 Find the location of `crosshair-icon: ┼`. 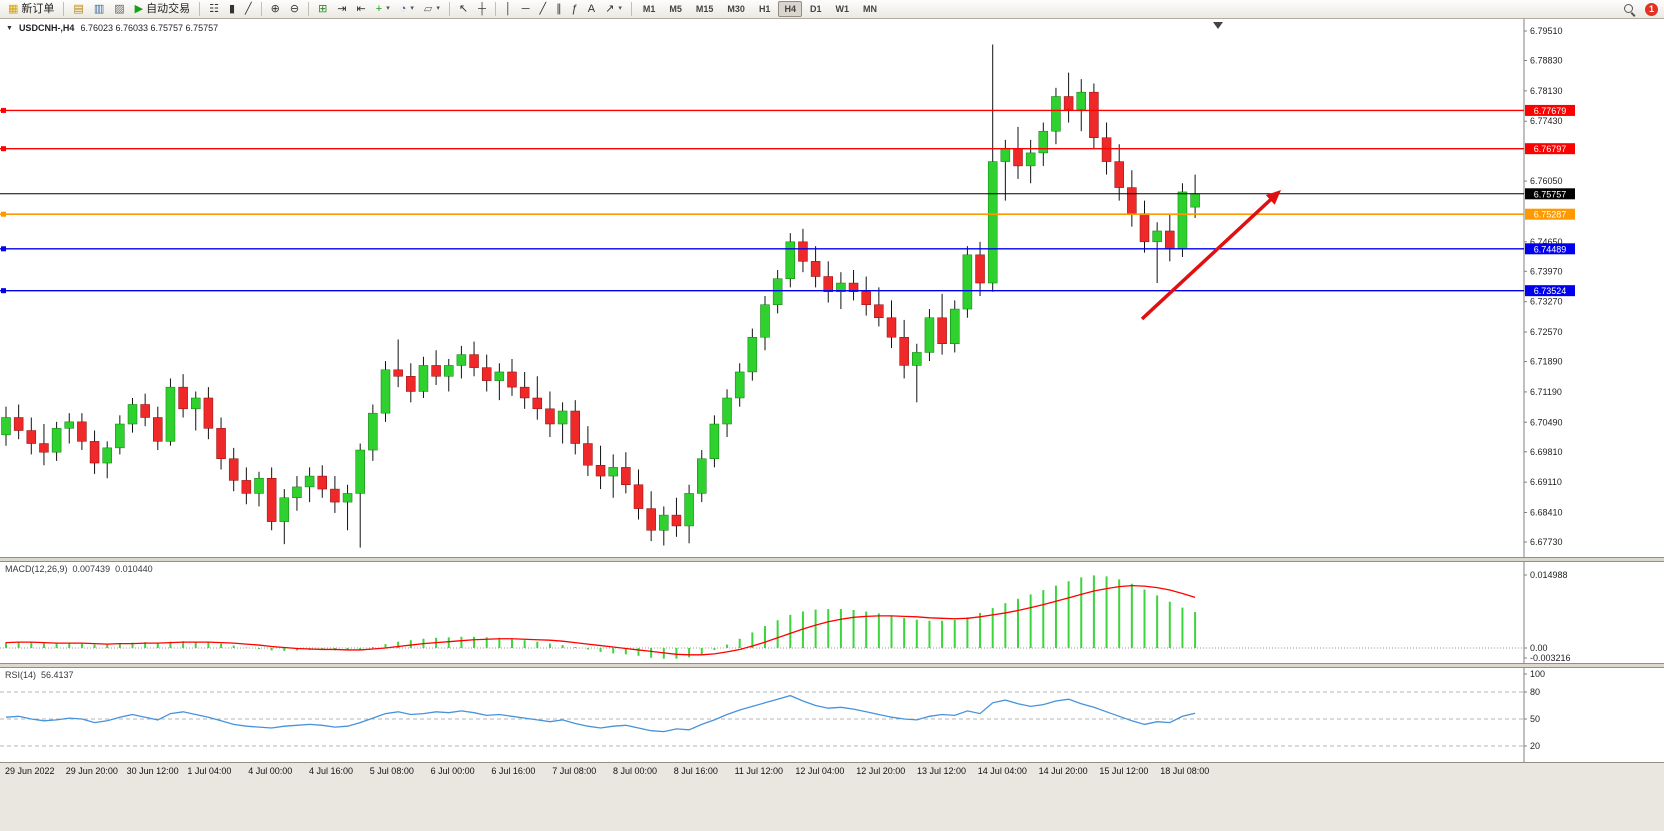

crosshair-icon: ┼ is located at coordinates (482, 9).